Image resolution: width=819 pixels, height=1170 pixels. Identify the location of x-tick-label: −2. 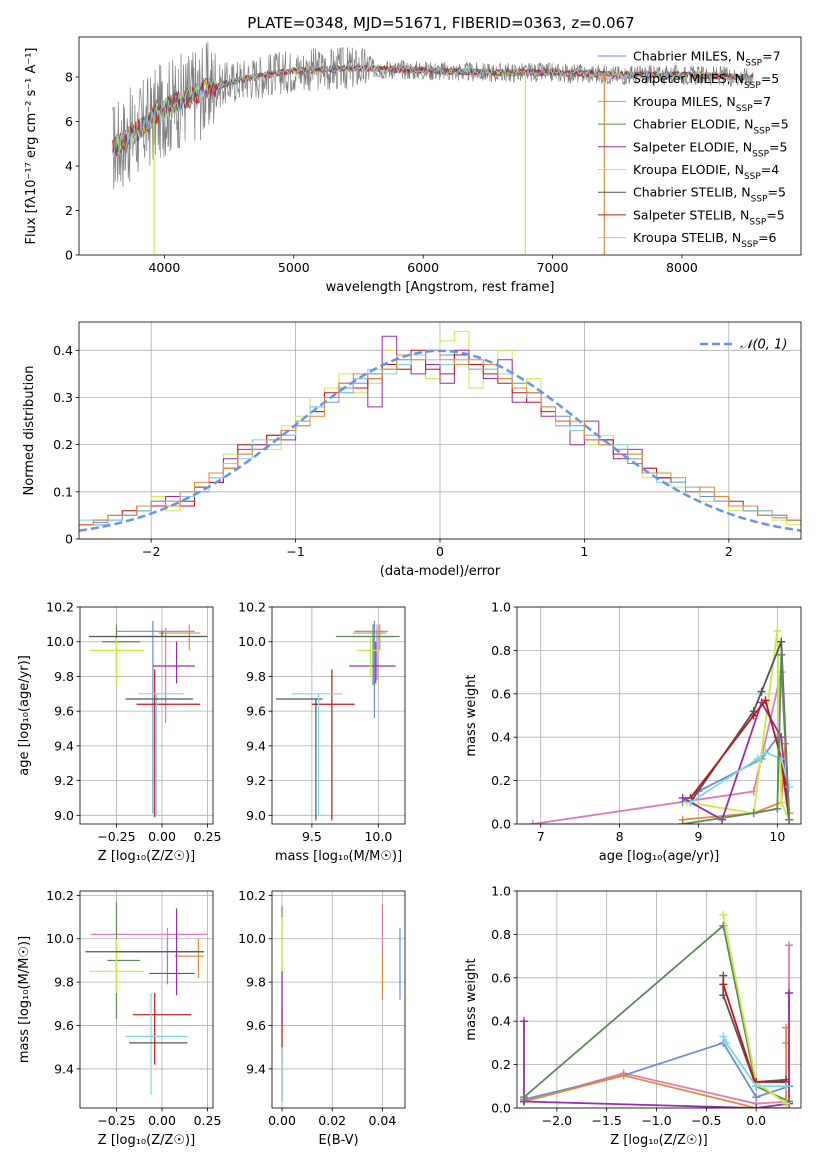
(151, 551).